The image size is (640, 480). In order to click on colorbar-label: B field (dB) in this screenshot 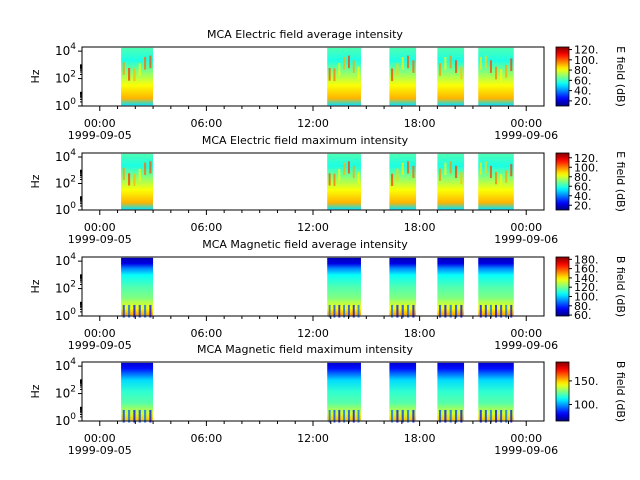, I will do `click(620, 391)`.